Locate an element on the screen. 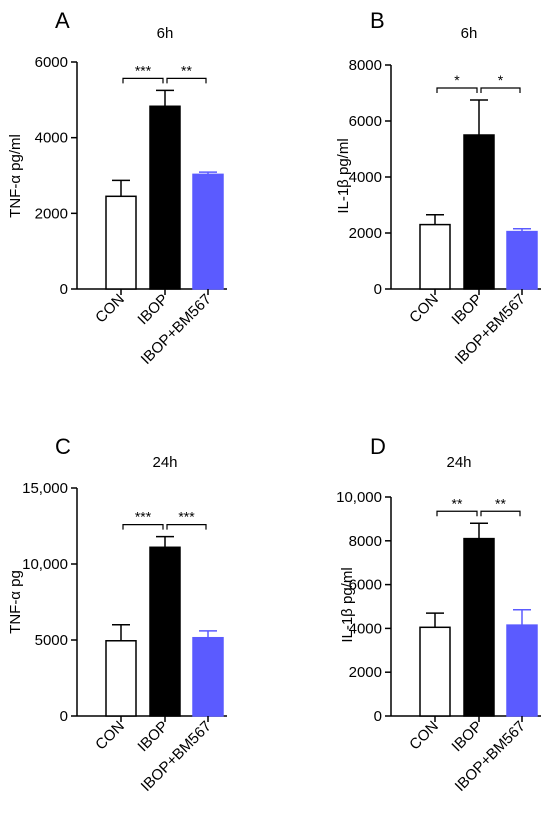  panel-letter: A is located at coordinates (62, 20).